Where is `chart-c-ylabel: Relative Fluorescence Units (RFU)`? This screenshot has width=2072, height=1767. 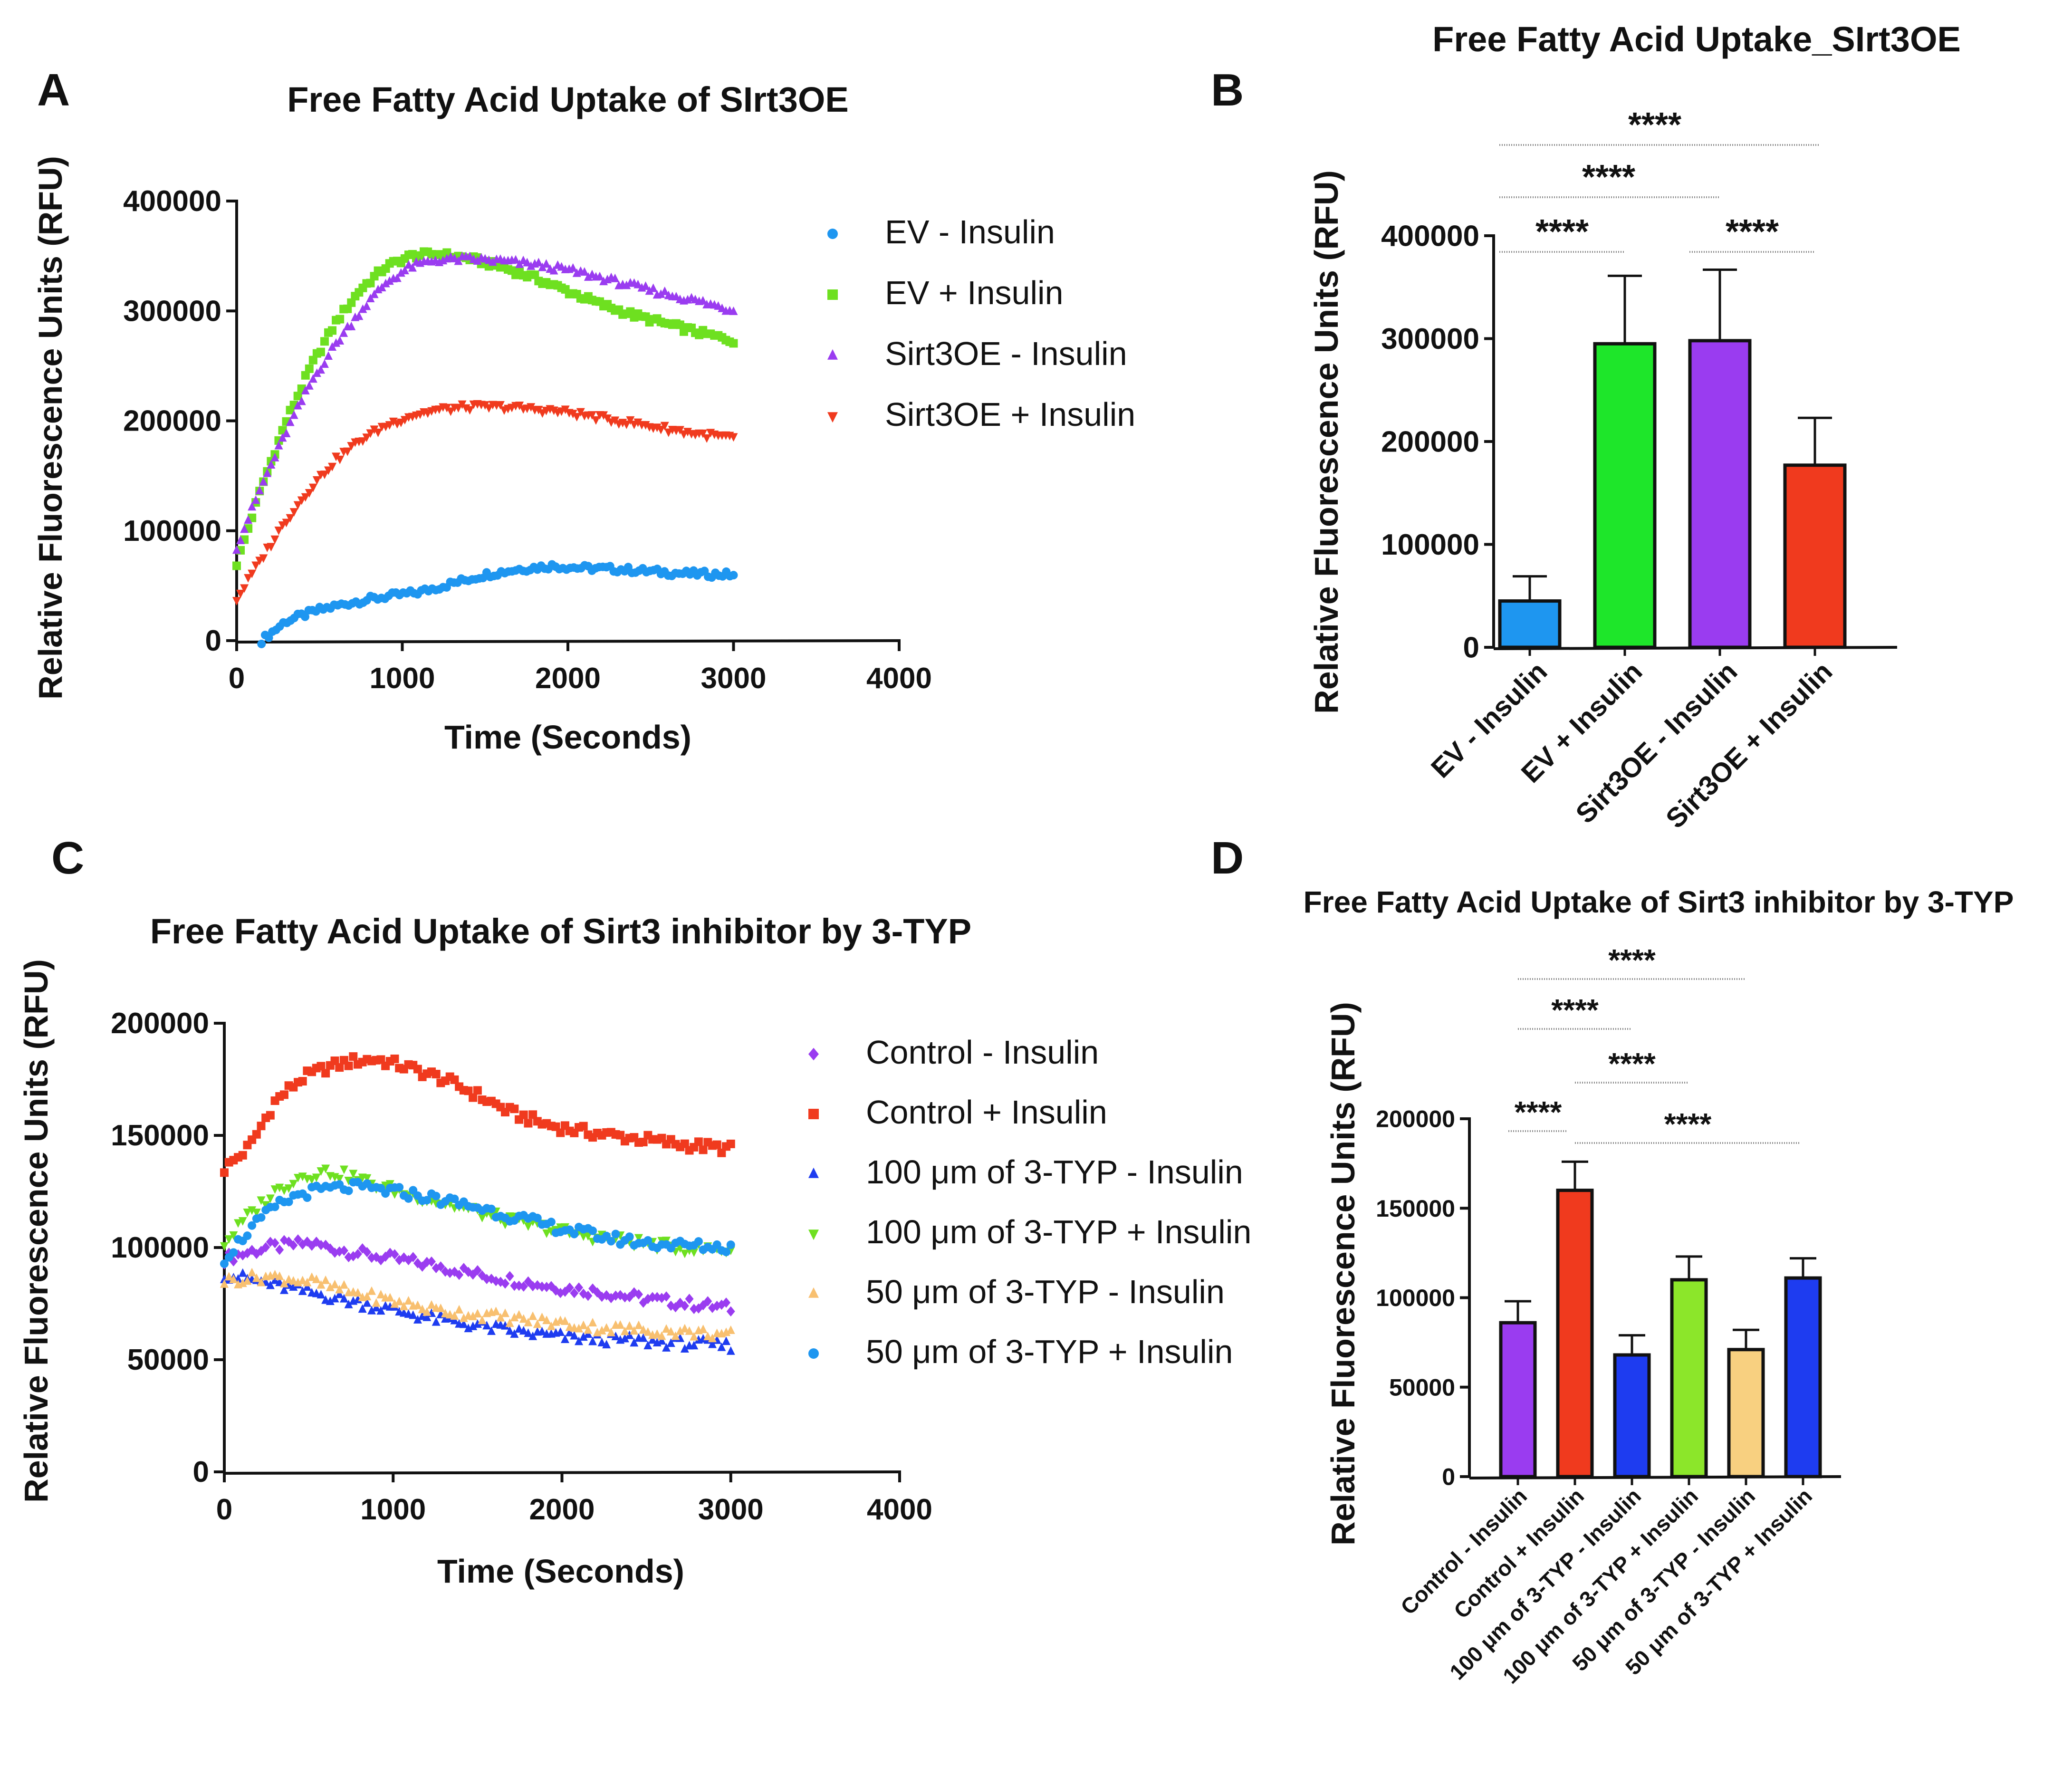
chart-c-ylabel: Relative Fluorescence Units (RFU) is located at coordinates (36, 1231).